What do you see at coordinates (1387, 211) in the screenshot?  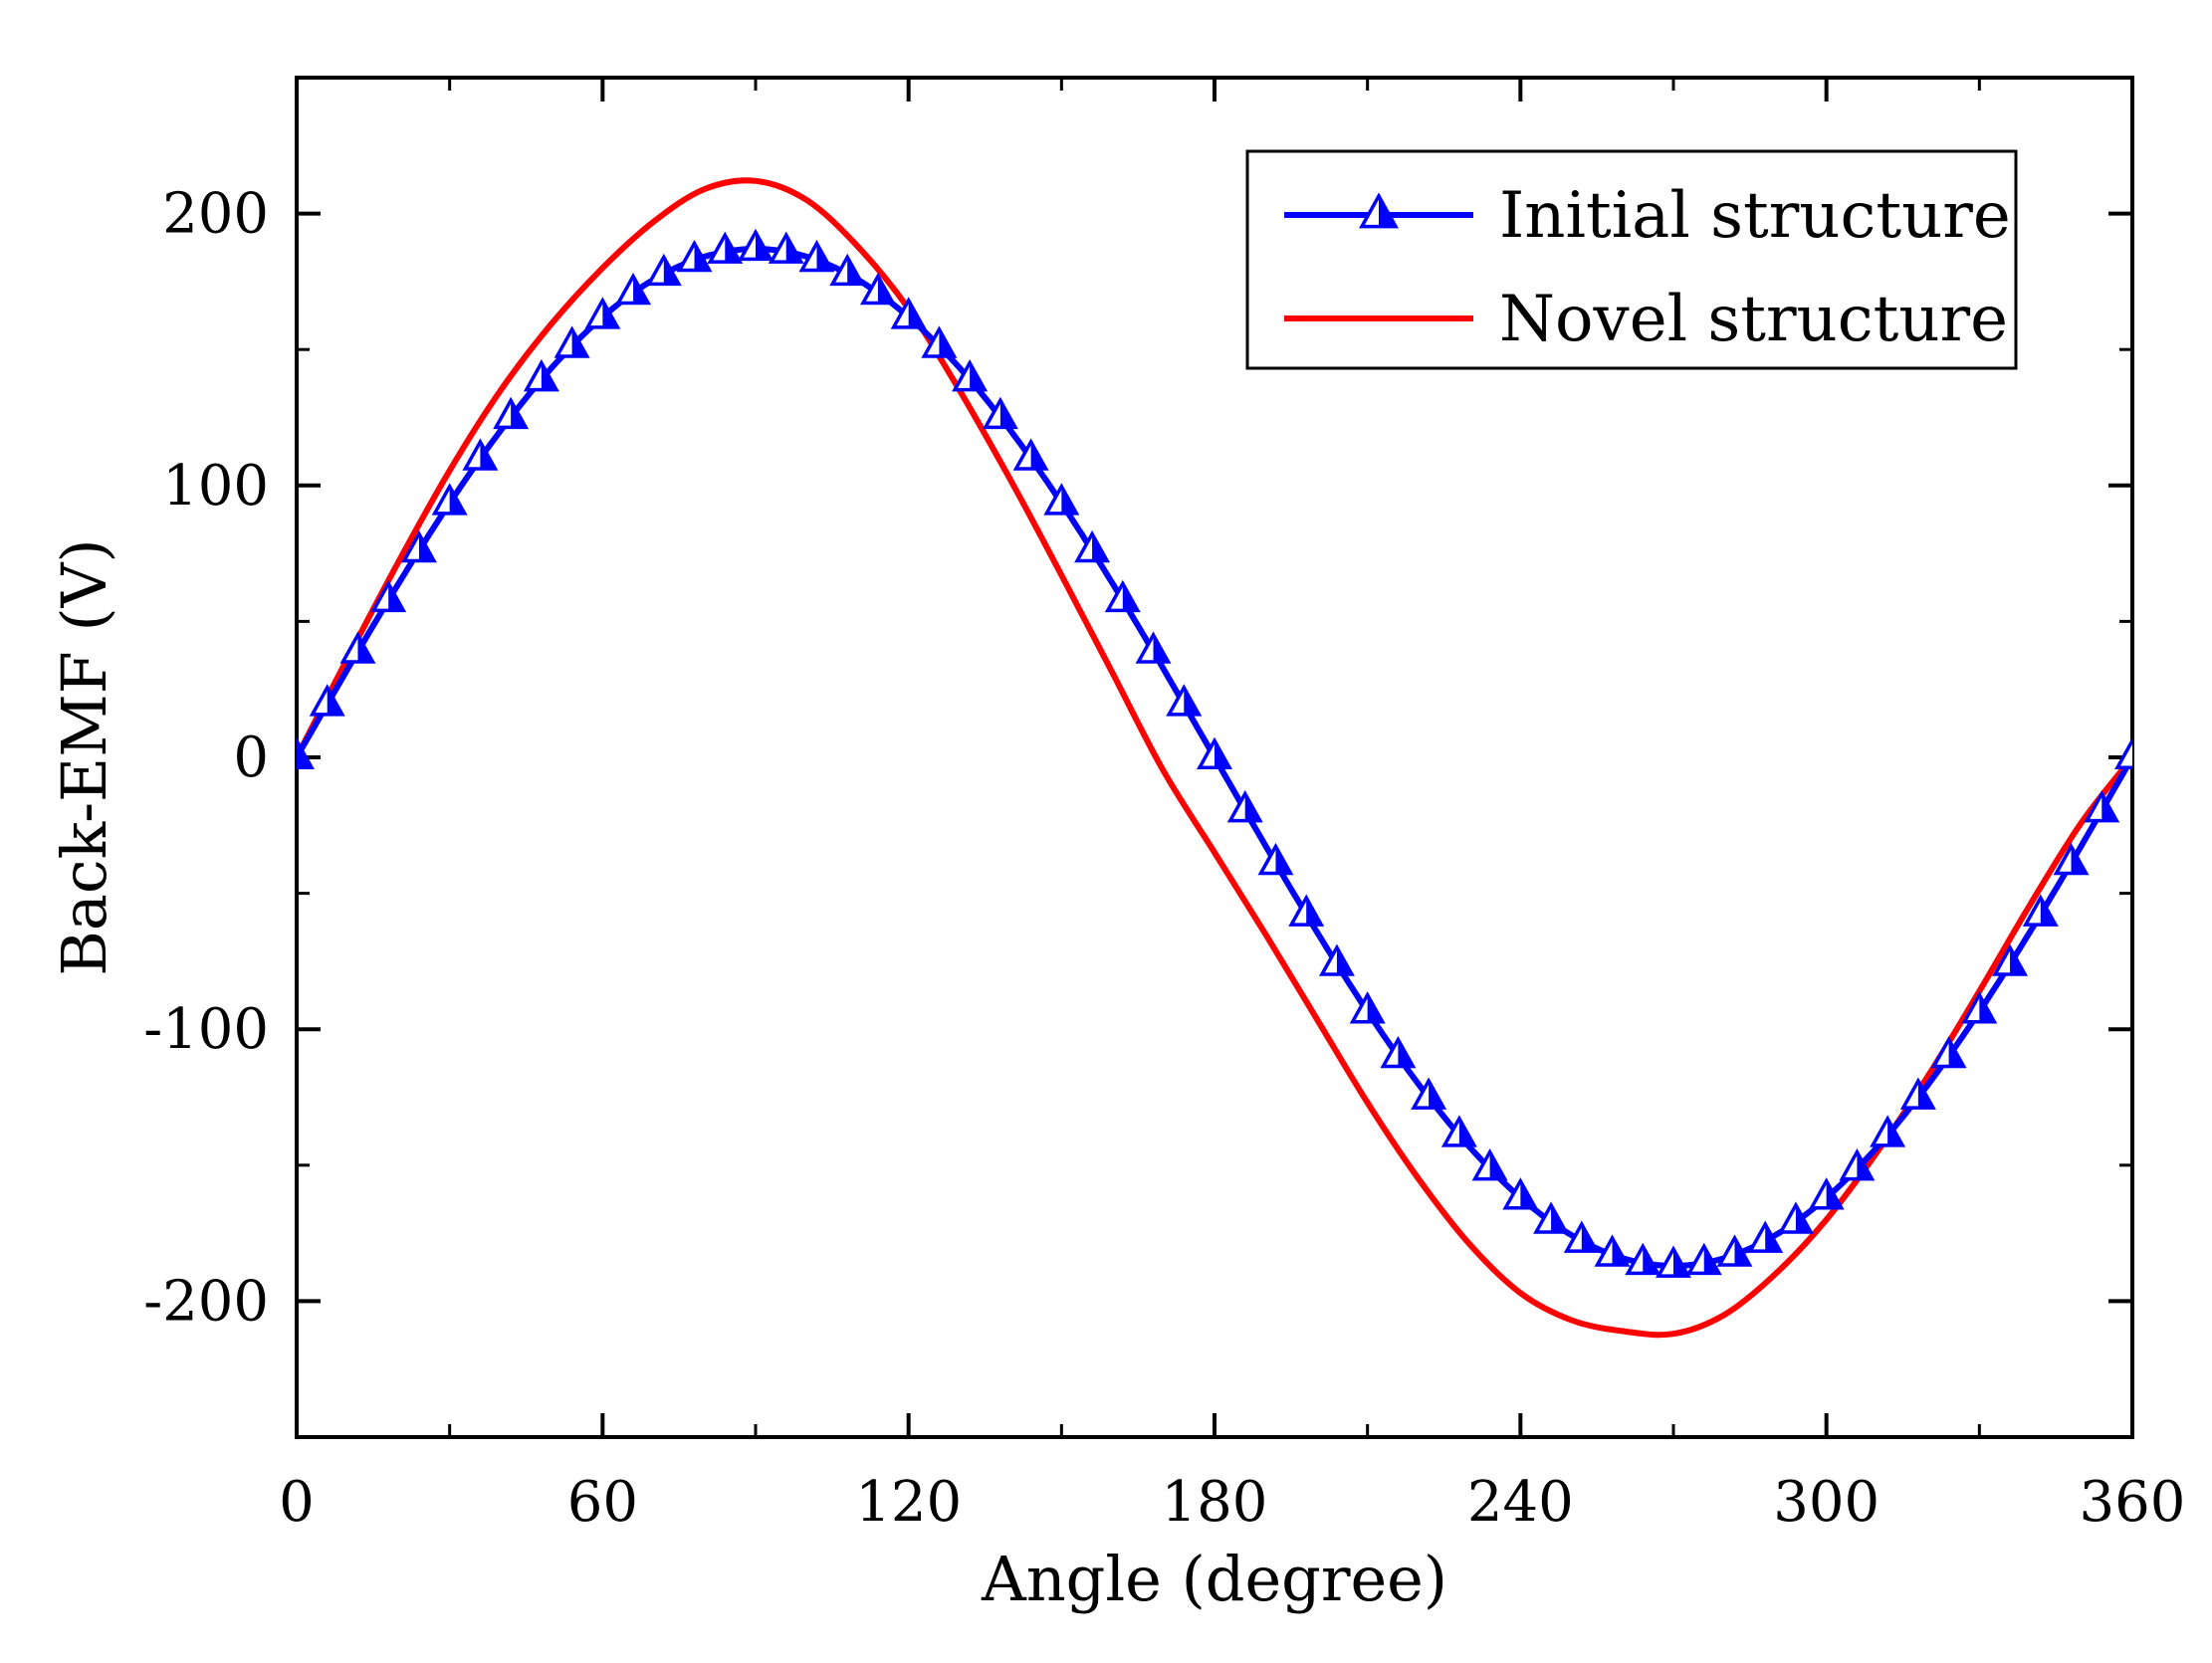 I see `legend-marker-fill` at bounding box center [1387, 211].